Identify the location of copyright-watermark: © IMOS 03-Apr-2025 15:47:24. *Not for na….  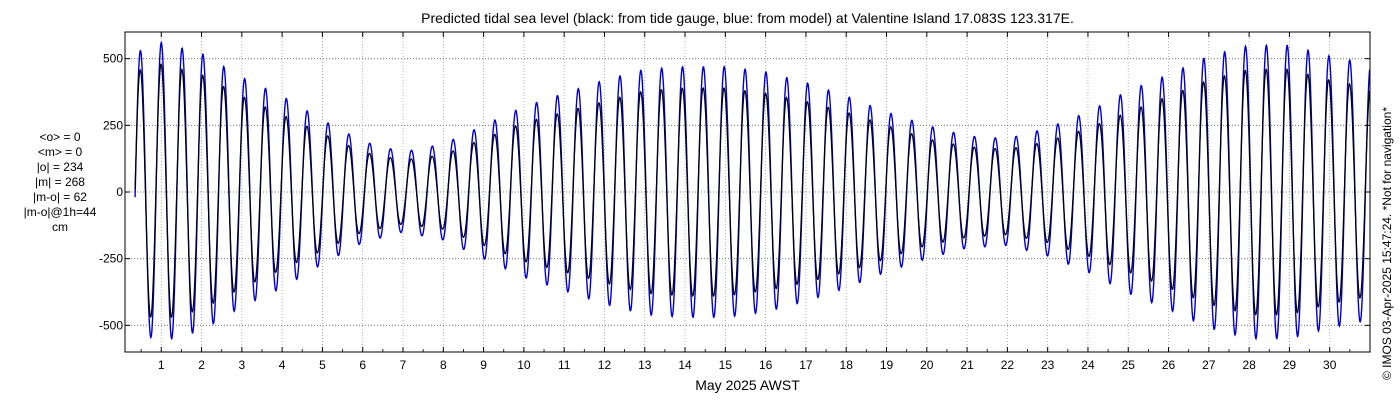
(1387, 243).